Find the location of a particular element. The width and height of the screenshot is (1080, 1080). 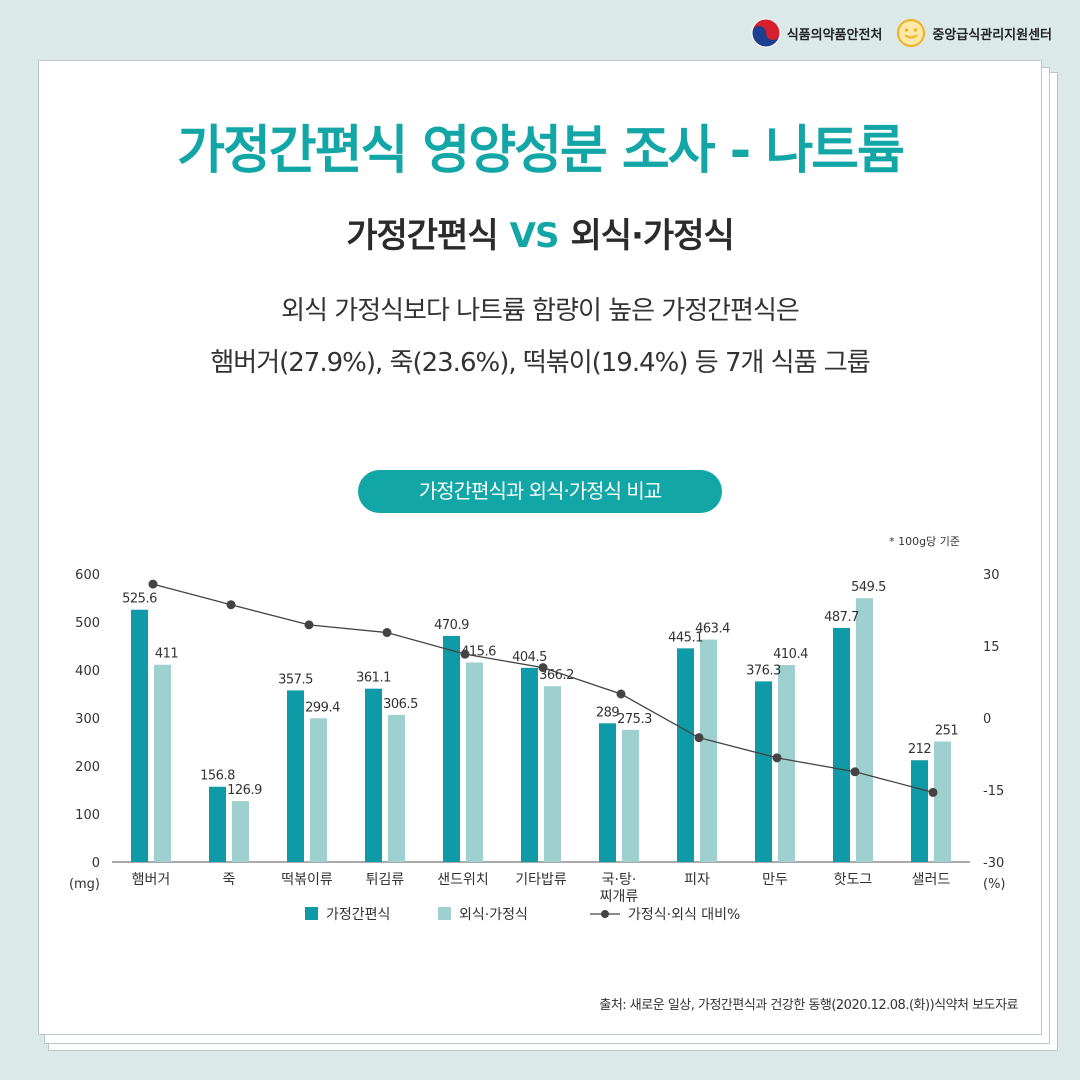

bar-value-label: 361.1 is located at coordinates (373, 678).